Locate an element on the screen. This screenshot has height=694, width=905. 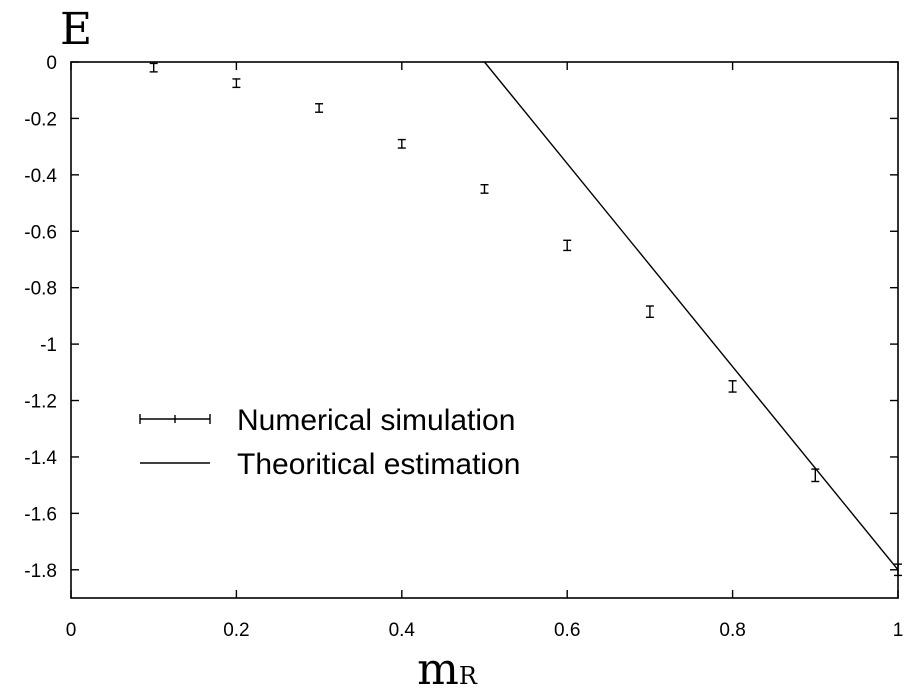
legend-label-theoretical: Theoritical estimation is located at coordinates (378, 464).